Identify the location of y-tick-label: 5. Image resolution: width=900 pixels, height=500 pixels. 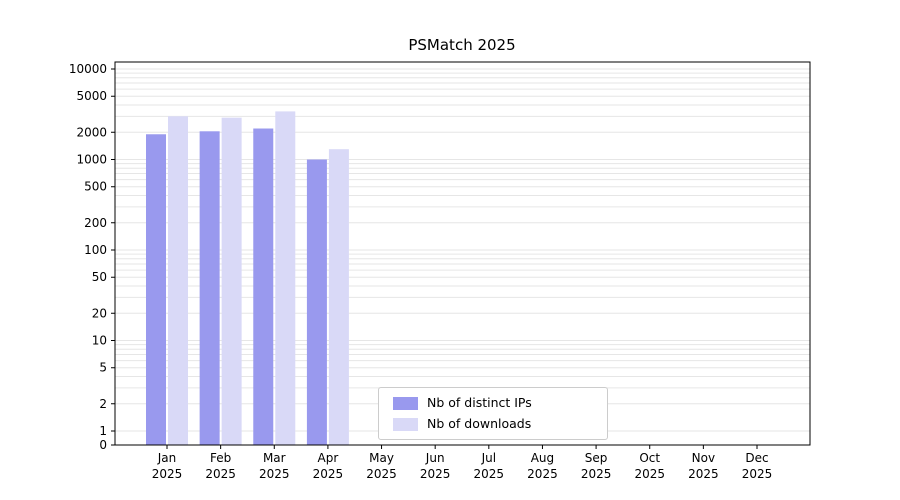
(103, 368).